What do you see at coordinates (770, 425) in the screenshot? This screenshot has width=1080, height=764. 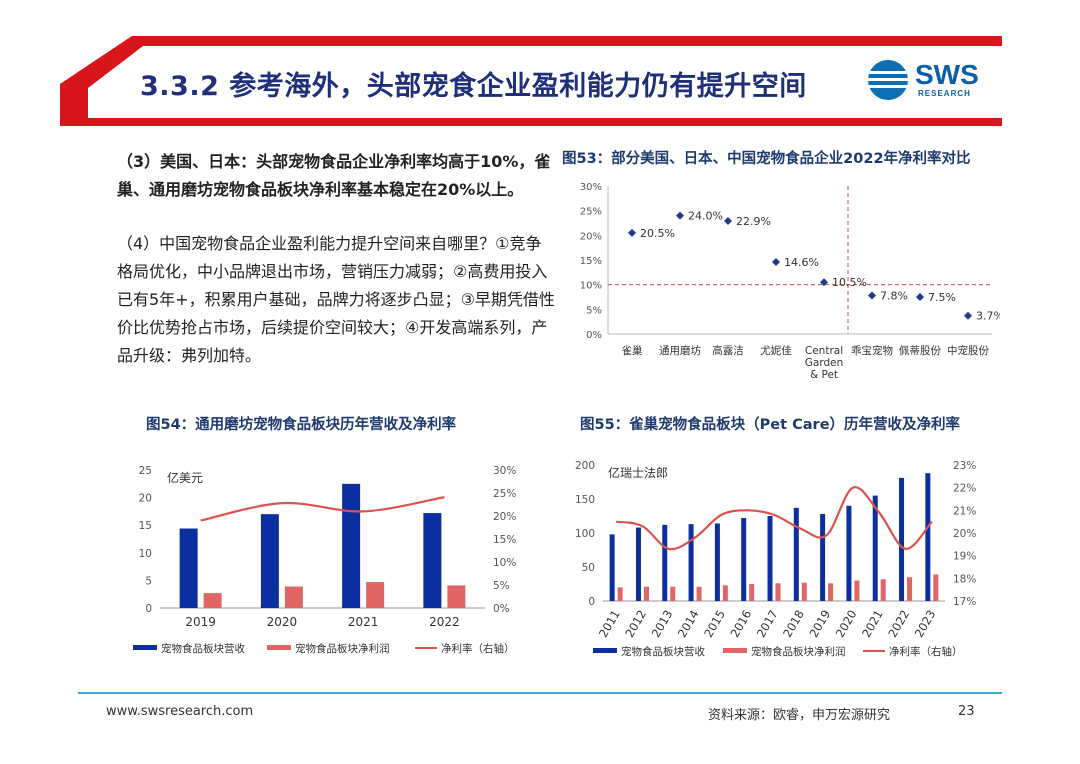 I see `figure55-title: 图55：雀巢宠物食品板块（Pet Care）历年营收及净利率` at bounding box center [770, 425].